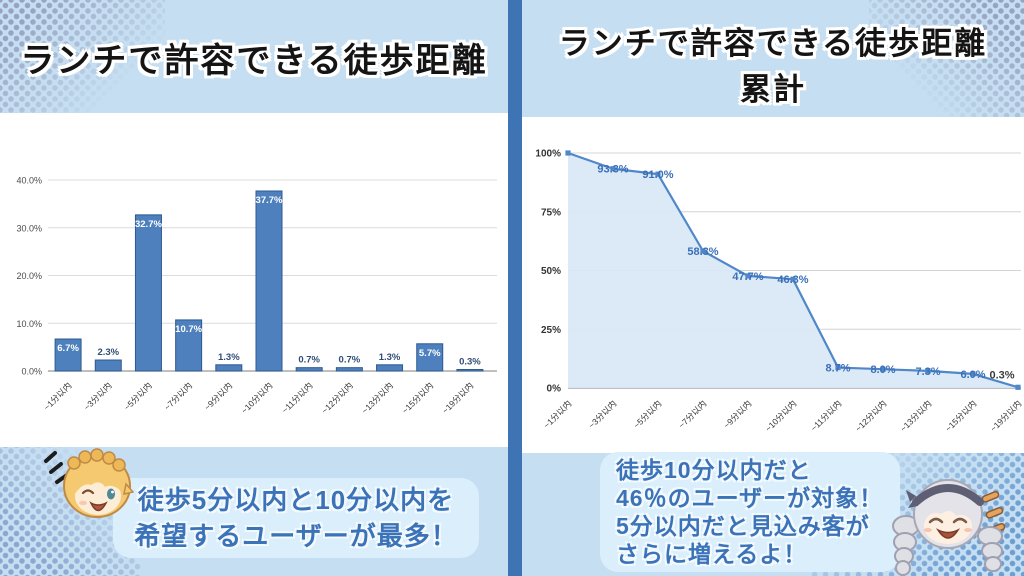  What do you see at coordinates (773, 43) in the screenshot?
I see `right-chart-title-line1: ランチで許容できる徒歩距離` at bounding box center [773, 43].